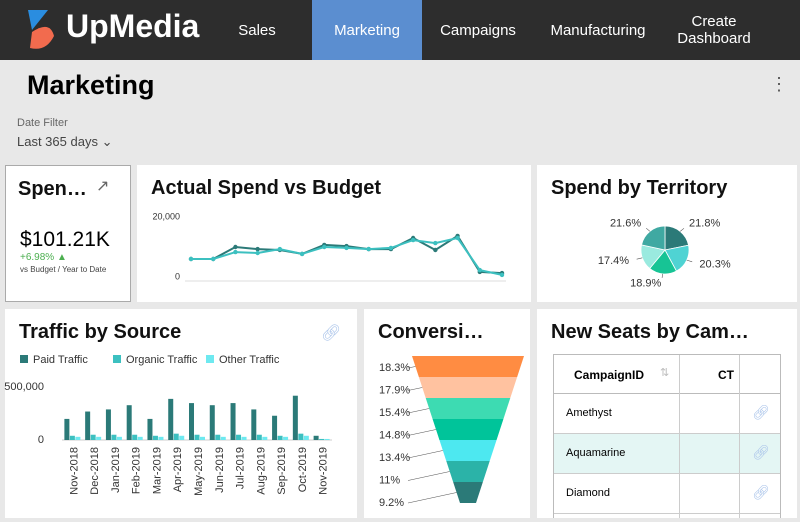 This screenshot has width=800, height=522. I want to click on kpi-note: vs Budget / Year to Date, so click(63, 269).